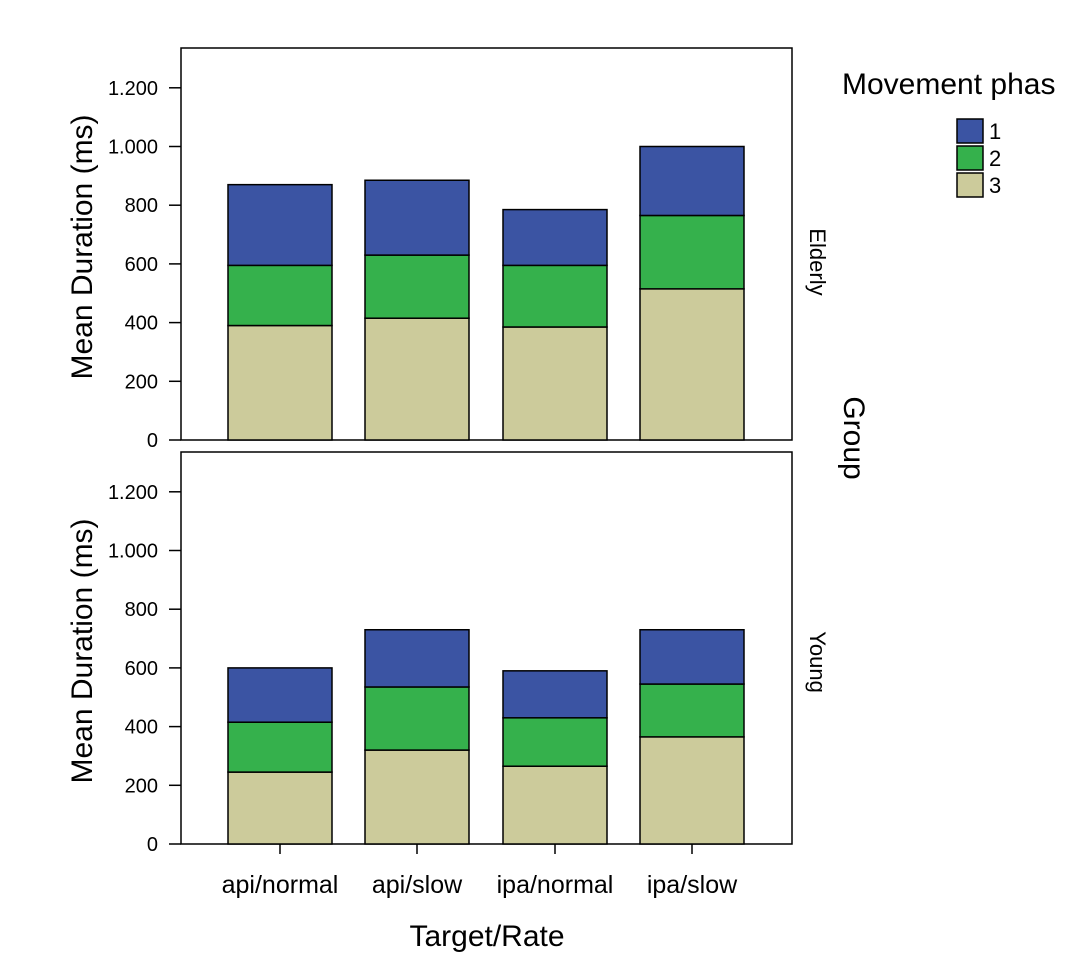 This screenshot has height=954, width=1088. What do you see at coordinates (995, 158) in the screenshot?
I see `legend-label-2: 2` at bounding box center [995, 158].